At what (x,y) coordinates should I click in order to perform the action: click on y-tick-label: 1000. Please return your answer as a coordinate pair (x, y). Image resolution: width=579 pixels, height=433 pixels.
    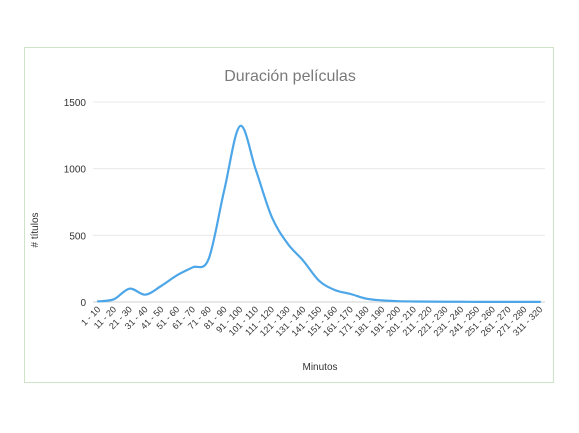
    Looking at the image, I should click on (75, 170).